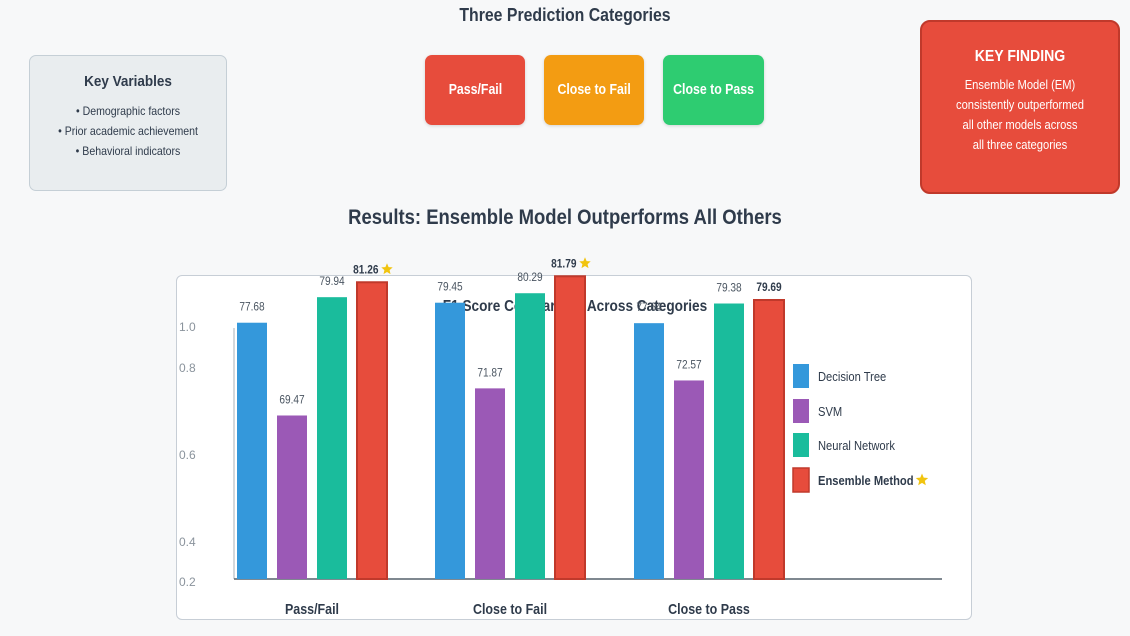  What do you see at coordinates (1020, 84) in the screenshot?
I see `key-finding-line: Ensemble Model (EM)` at bounding box center [1020, 84].